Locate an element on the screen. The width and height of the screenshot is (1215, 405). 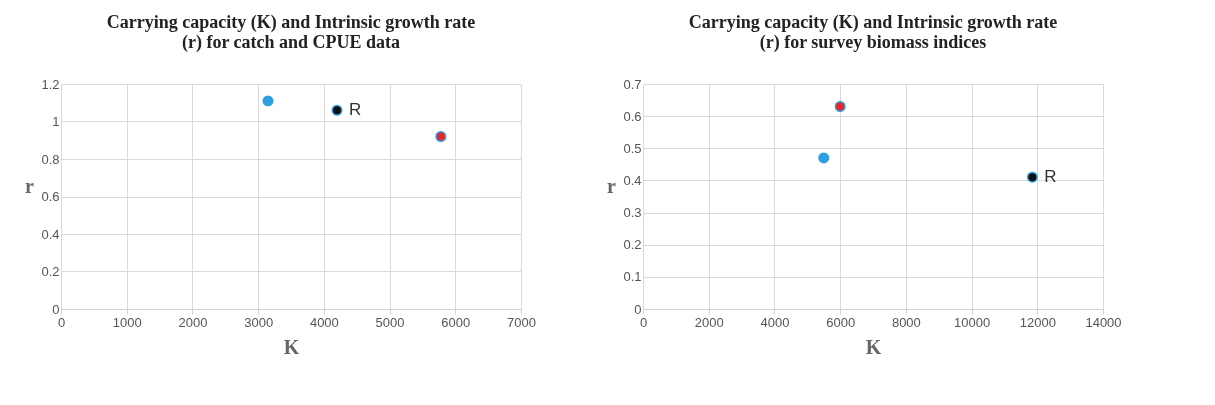
x-tick-label: 3000 is located at coordinates (259, 322).